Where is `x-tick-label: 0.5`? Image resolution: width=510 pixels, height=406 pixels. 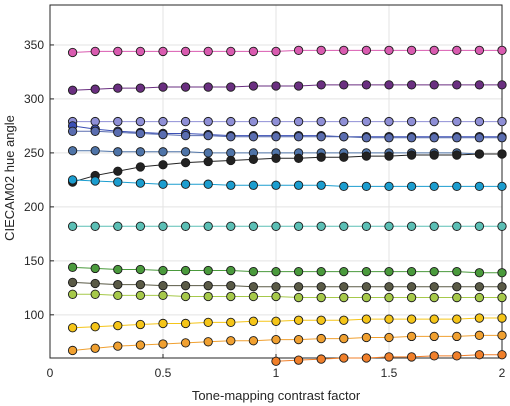 x-tick-label: 0.5 is located at coordinates (163, 373).